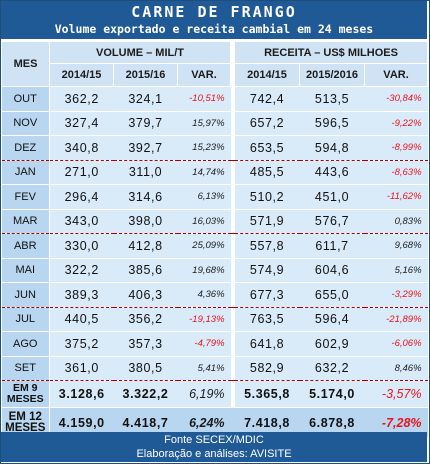 The height and width of the screenshot is (464, 430). Describe the element at coordinates (145, 246) in the screenshot. I see `volume-2015-16: 412,8` at that location.